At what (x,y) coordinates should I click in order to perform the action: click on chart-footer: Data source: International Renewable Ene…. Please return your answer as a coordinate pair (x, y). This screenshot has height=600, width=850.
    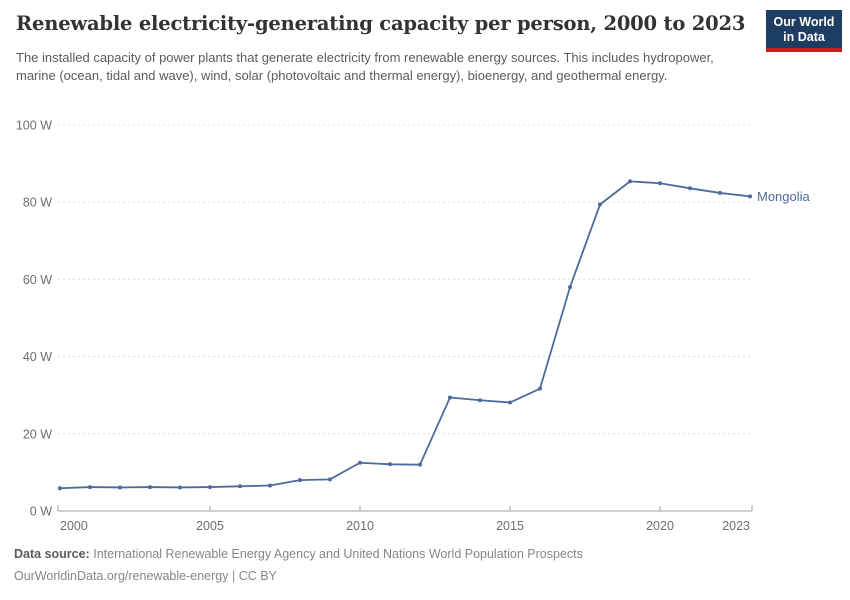
    Looking at the image, I should click on (298, 565).